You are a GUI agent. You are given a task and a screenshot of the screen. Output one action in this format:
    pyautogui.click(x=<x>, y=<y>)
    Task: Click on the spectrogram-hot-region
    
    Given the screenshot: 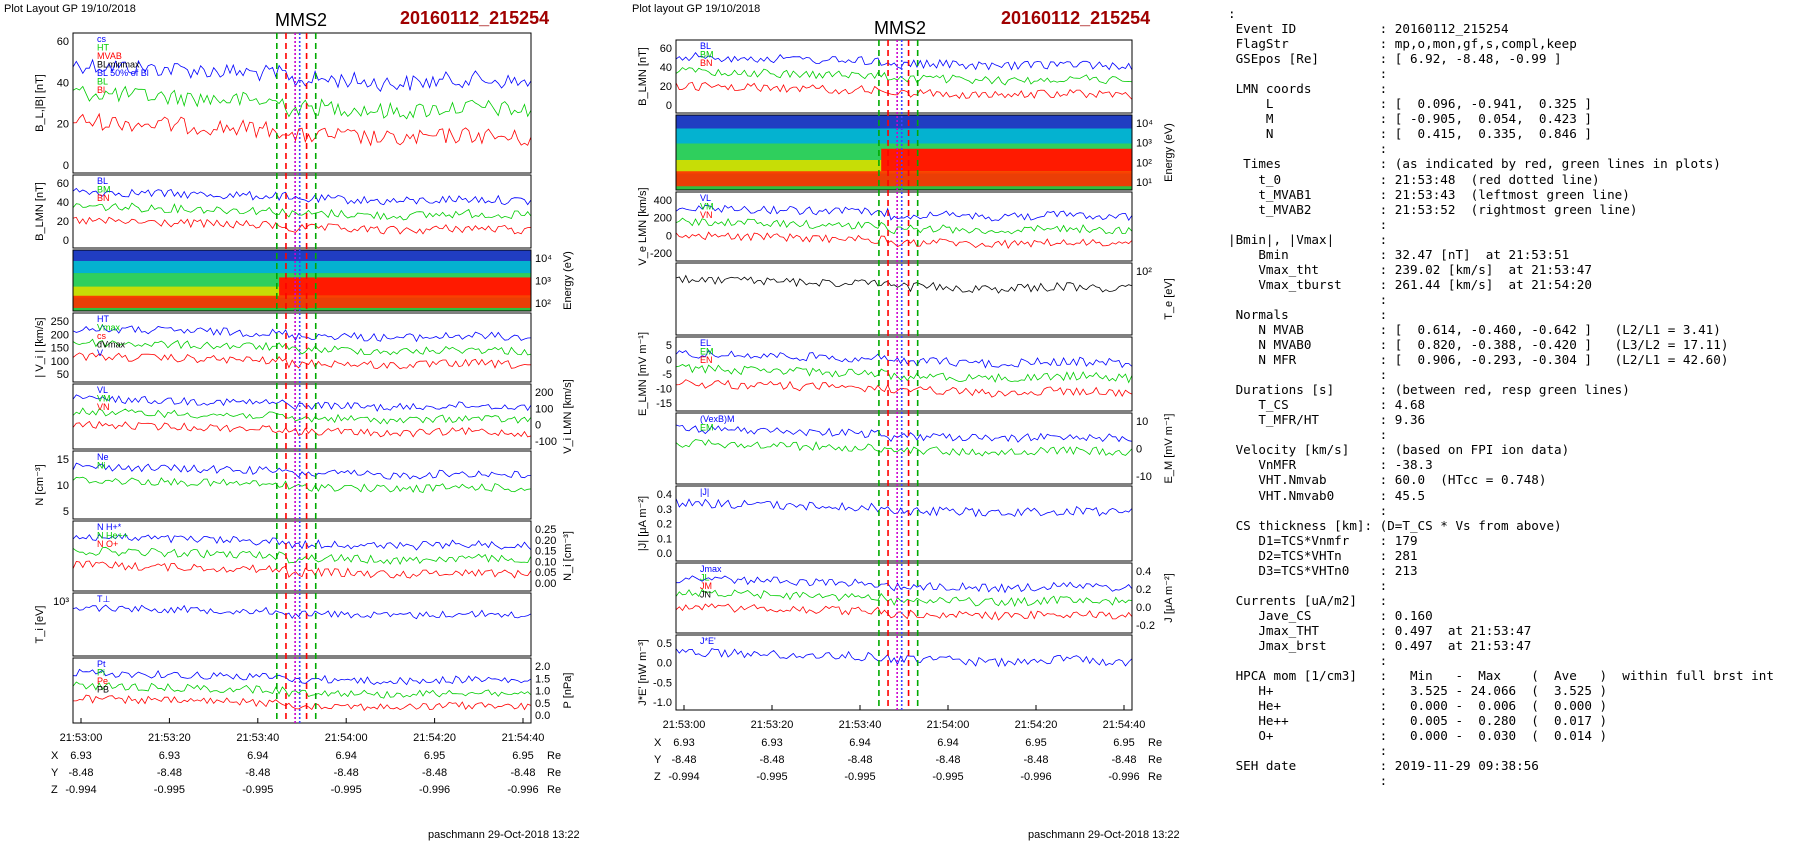 What is the action you would take?
    pyautogui.click(x=405, y=286)
    